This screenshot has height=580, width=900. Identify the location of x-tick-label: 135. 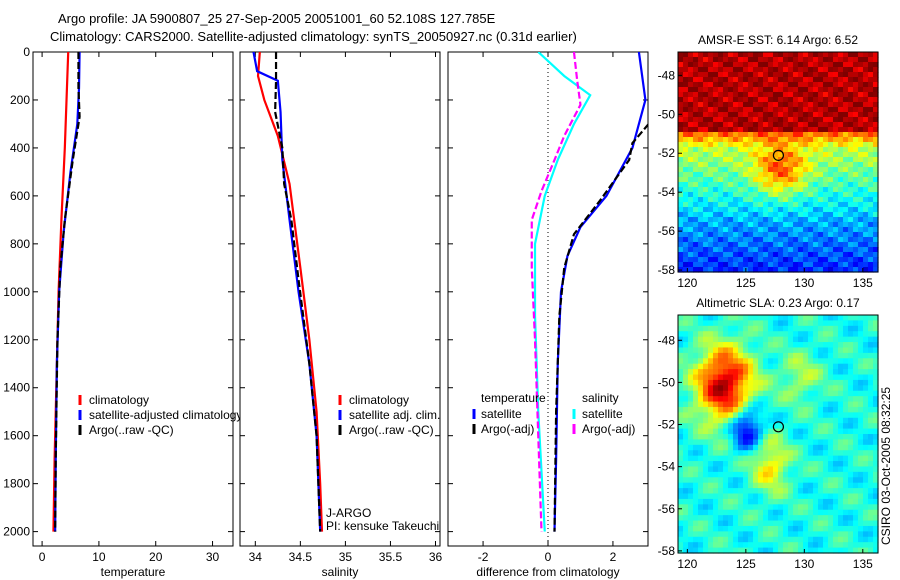
(863, 564).